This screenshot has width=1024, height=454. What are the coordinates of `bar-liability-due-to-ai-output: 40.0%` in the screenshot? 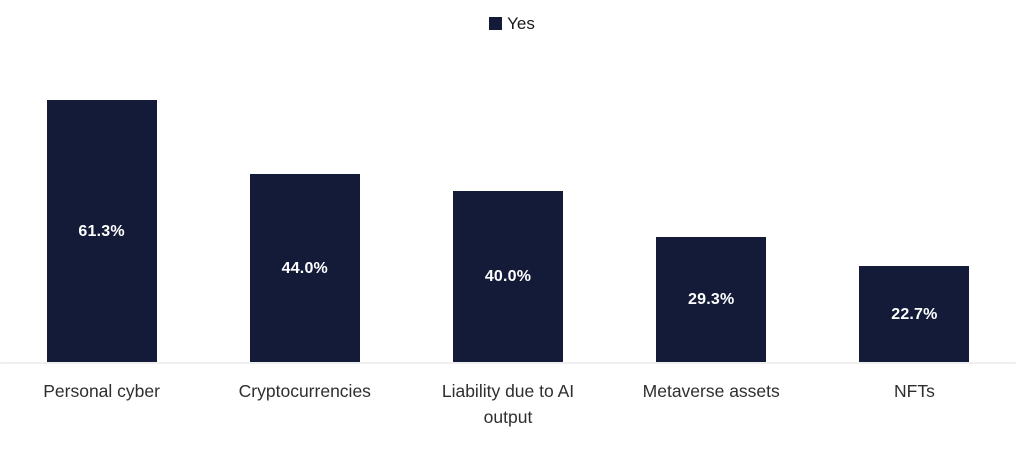 It's located at (508, 277).